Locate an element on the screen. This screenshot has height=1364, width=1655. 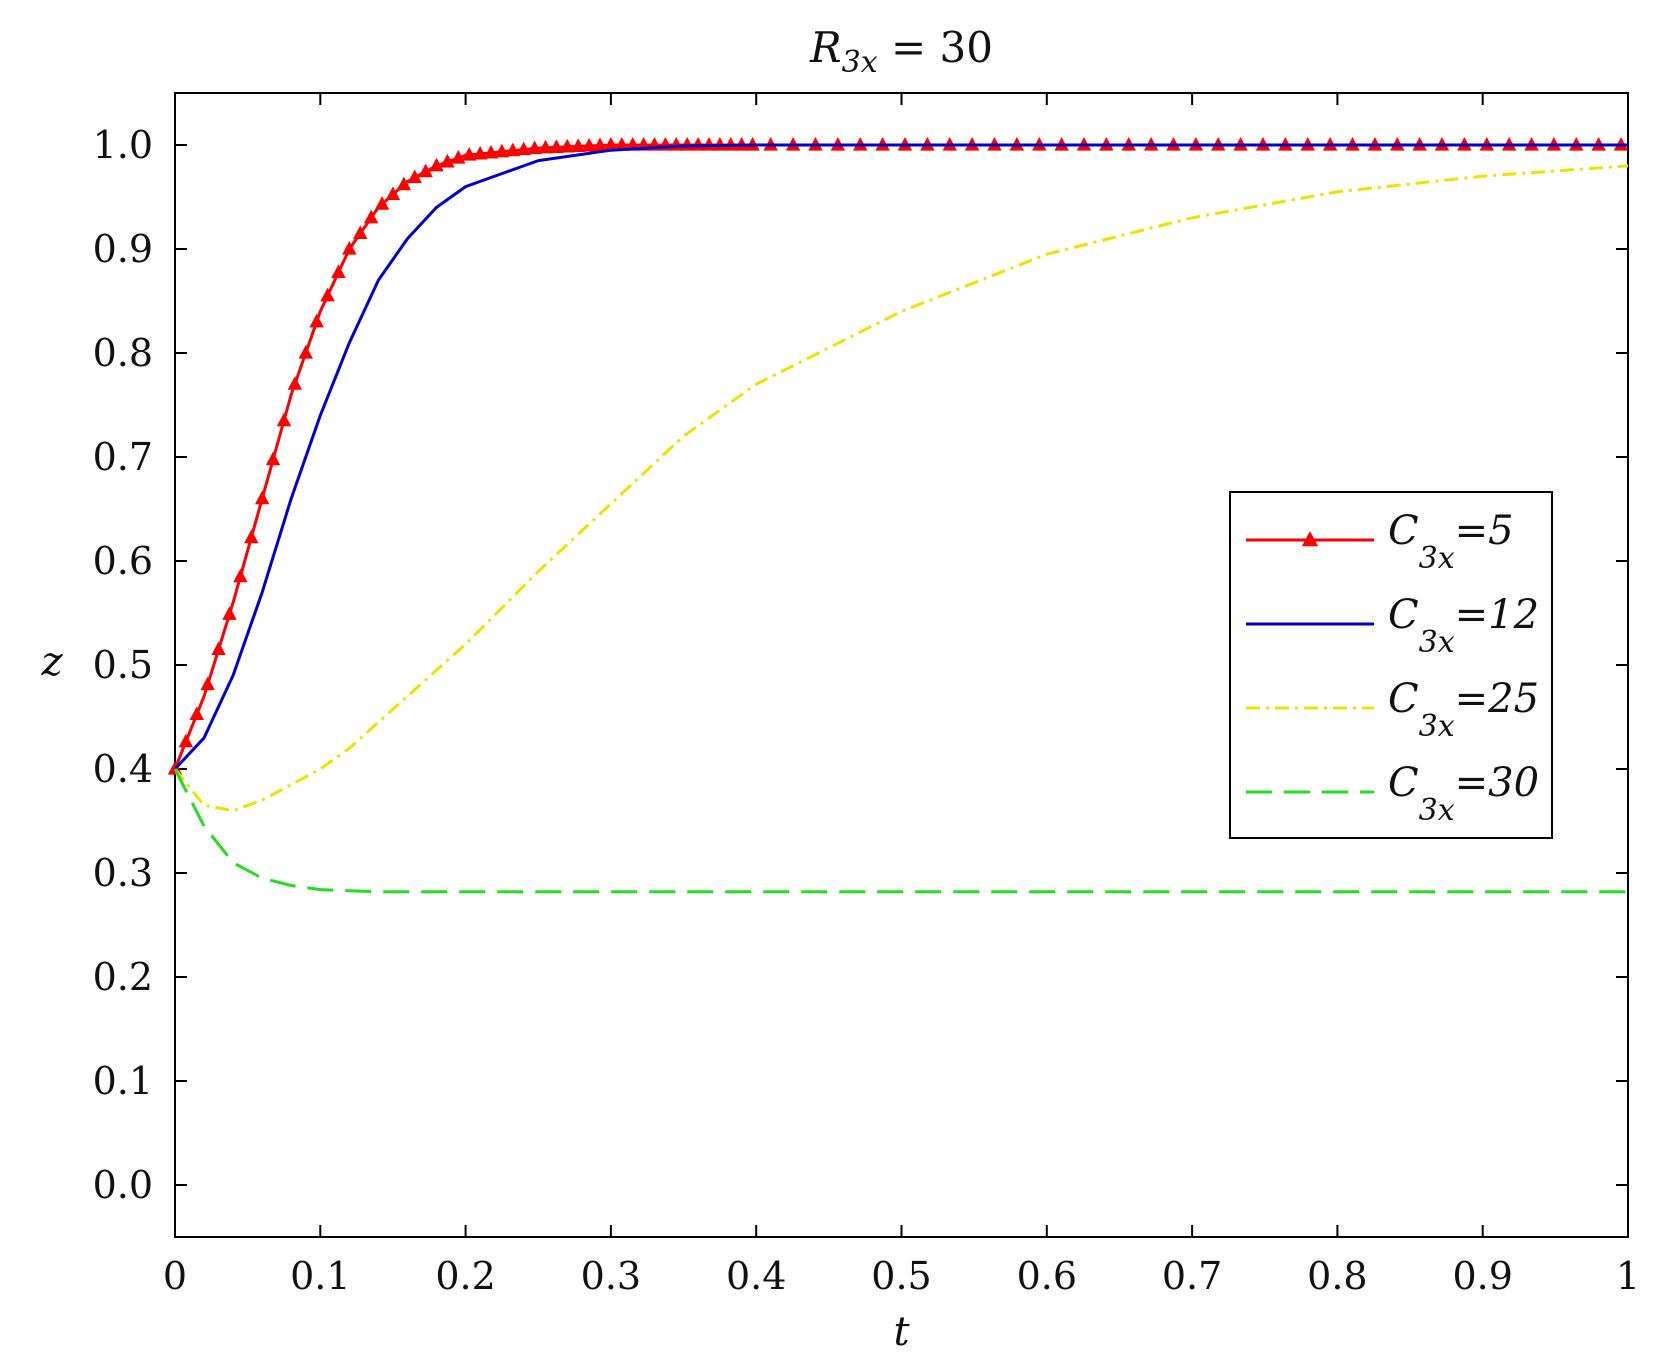
legend: C3x=5 C3x=12 C3x=25 C3x=30 is located at coordinates (1391, 665).